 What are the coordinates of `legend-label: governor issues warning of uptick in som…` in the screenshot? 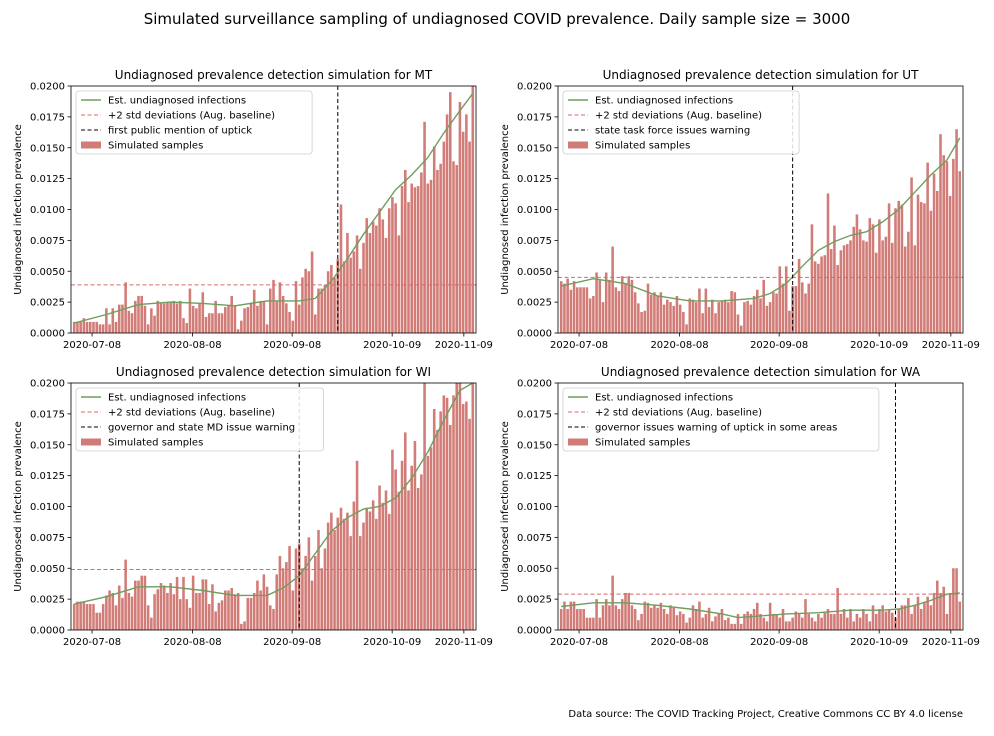 It's located at (716, 428).